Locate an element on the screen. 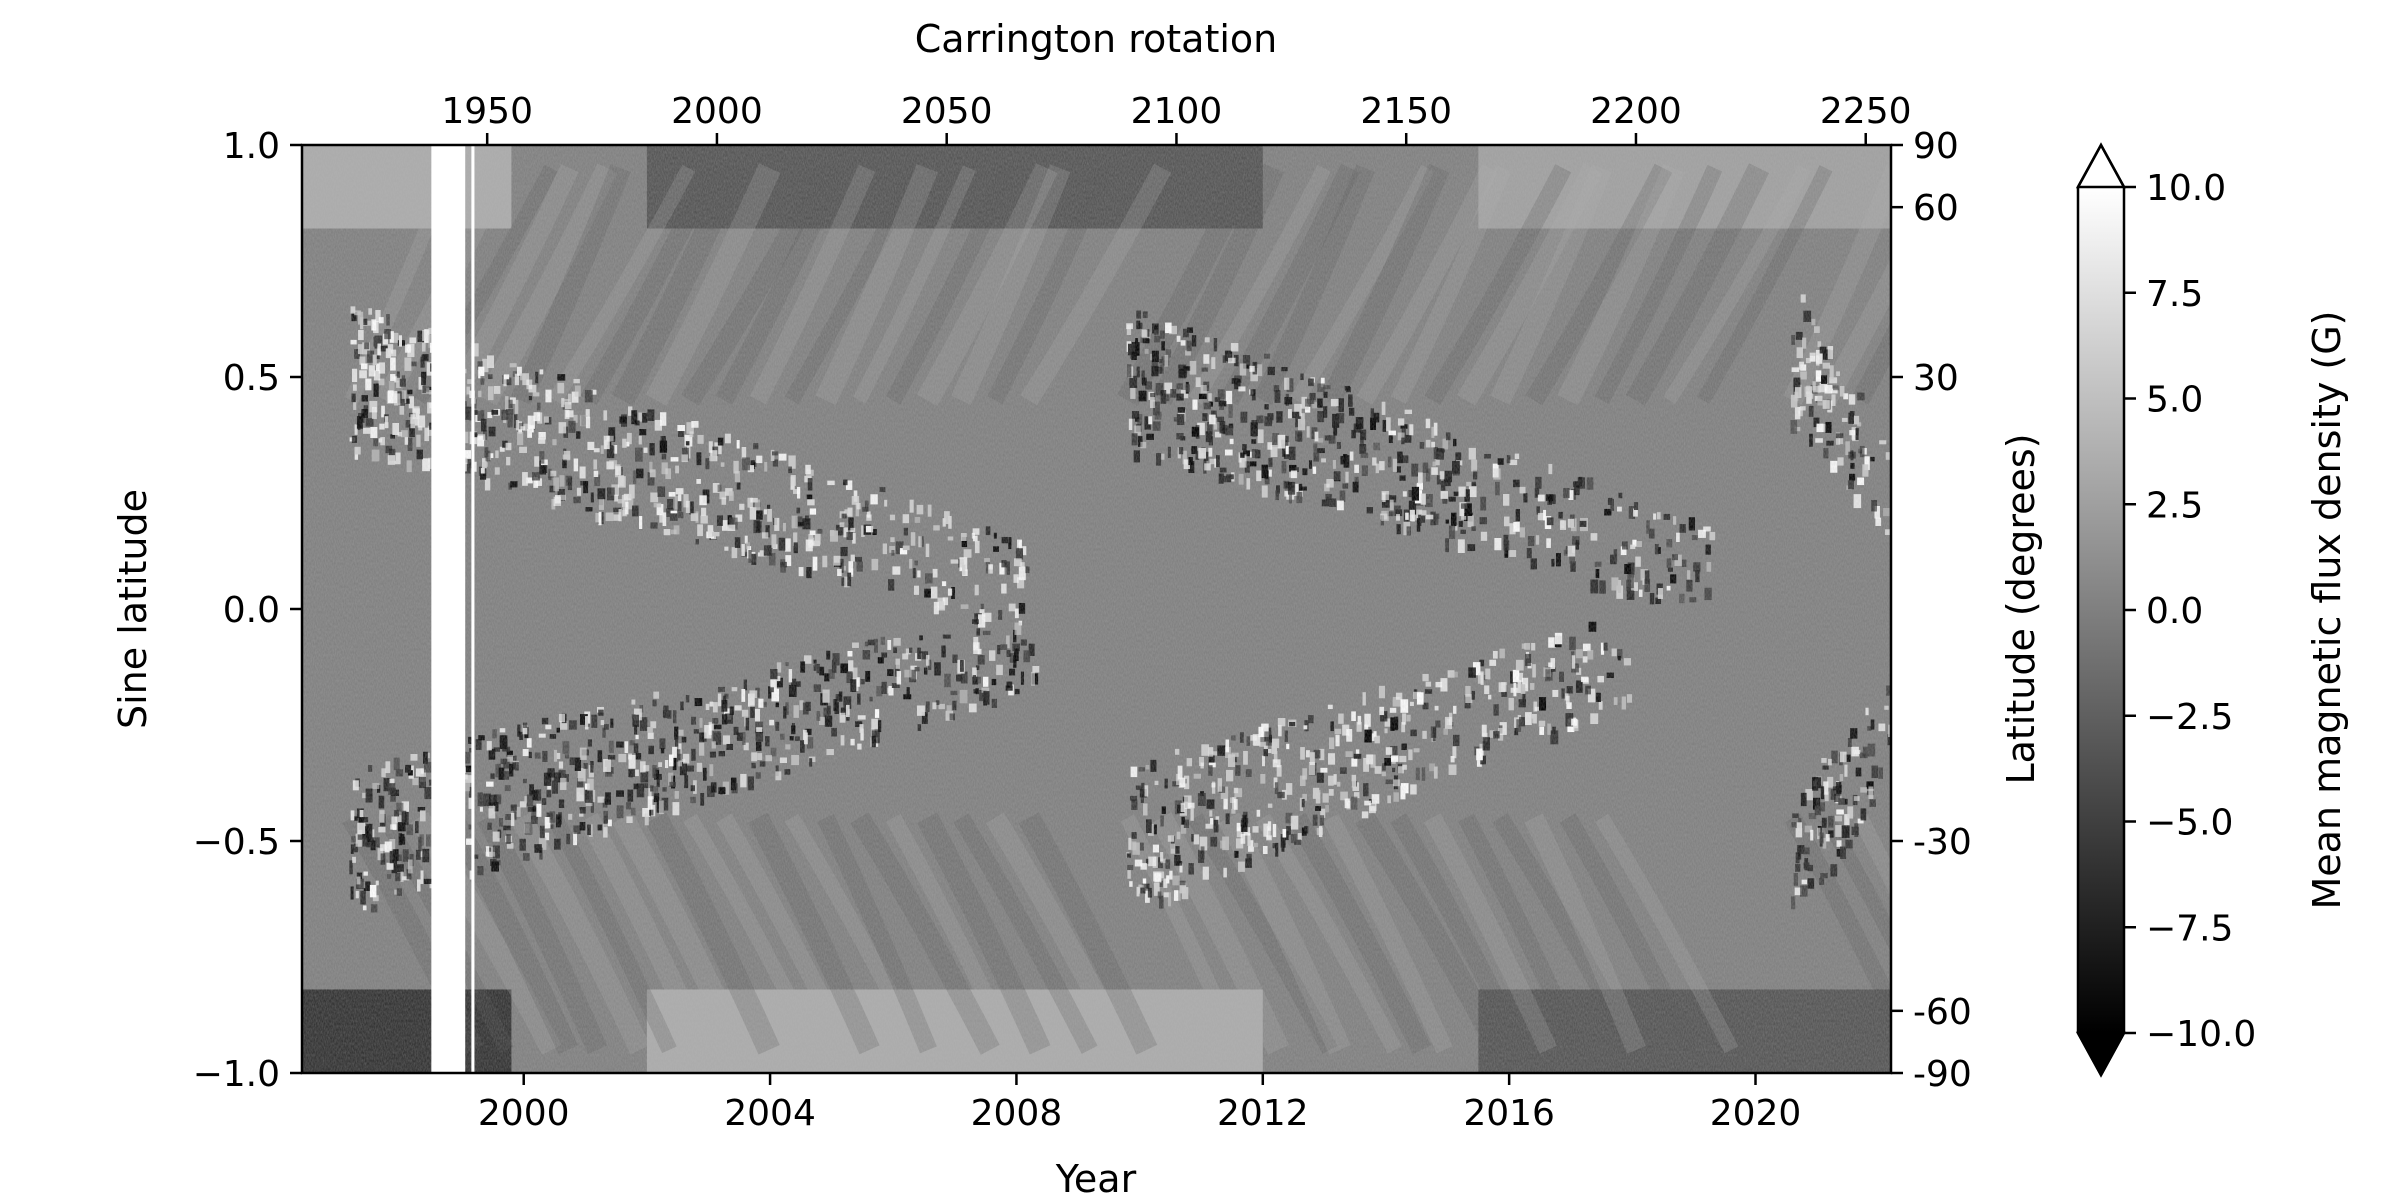 The image size is (2400, 1204). top-tick-label: 2100 is located at coordinates (1177, 111).